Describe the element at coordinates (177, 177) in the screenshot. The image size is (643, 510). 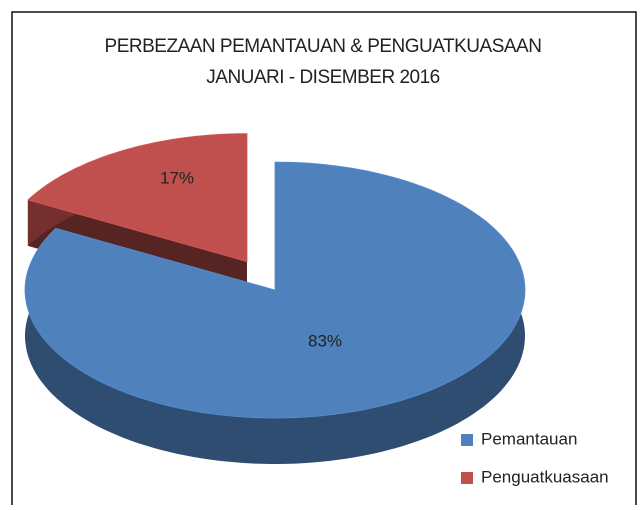
I see `data-label: 17%` at that location.